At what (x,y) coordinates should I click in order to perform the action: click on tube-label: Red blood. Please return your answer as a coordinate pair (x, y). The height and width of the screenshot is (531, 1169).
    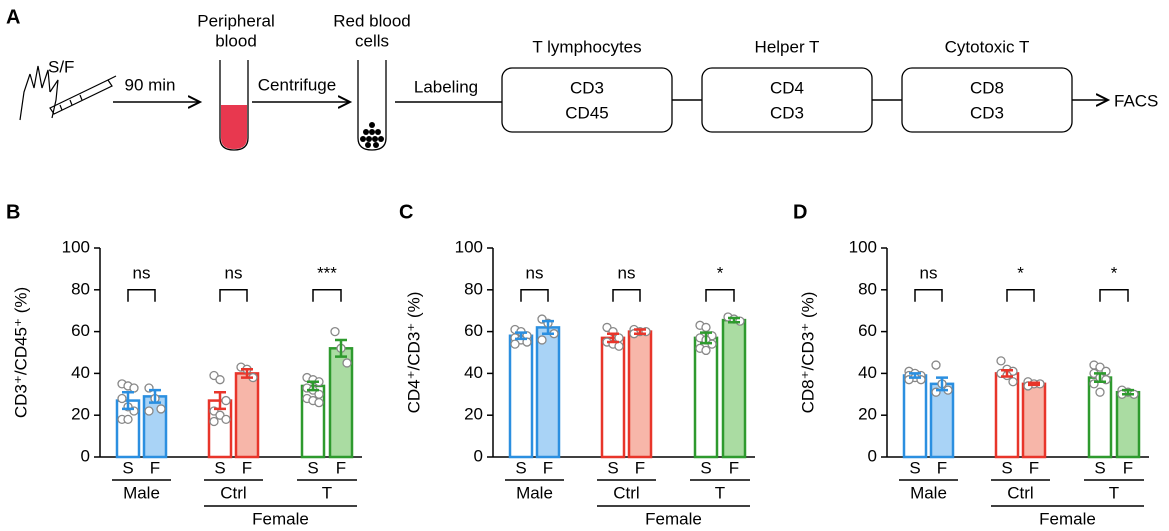
    Looking at the image, I should click on (372, 20).